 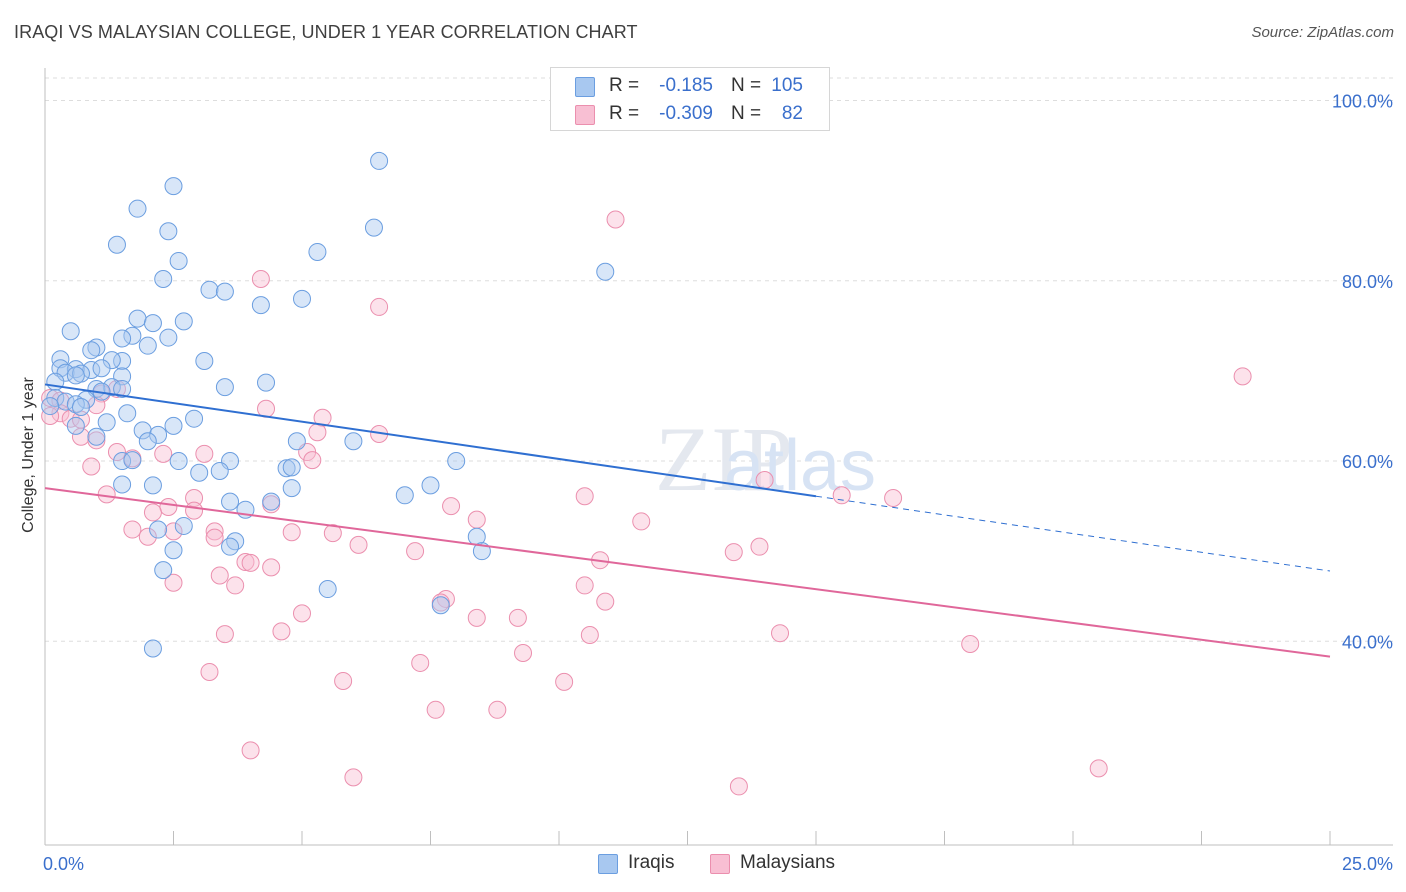 I want to click on source-label: Source: ZipAtlas.com, so click(x=1322, y=32).